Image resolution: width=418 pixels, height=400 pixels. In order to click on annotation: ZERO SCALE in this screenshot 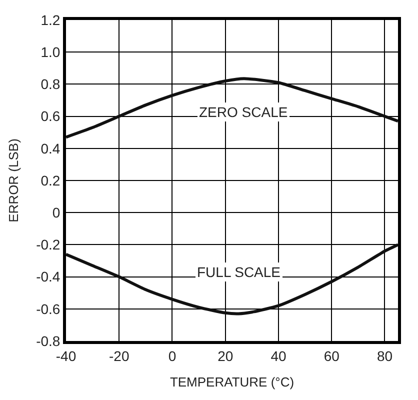, I will do `click(243, 112)`.